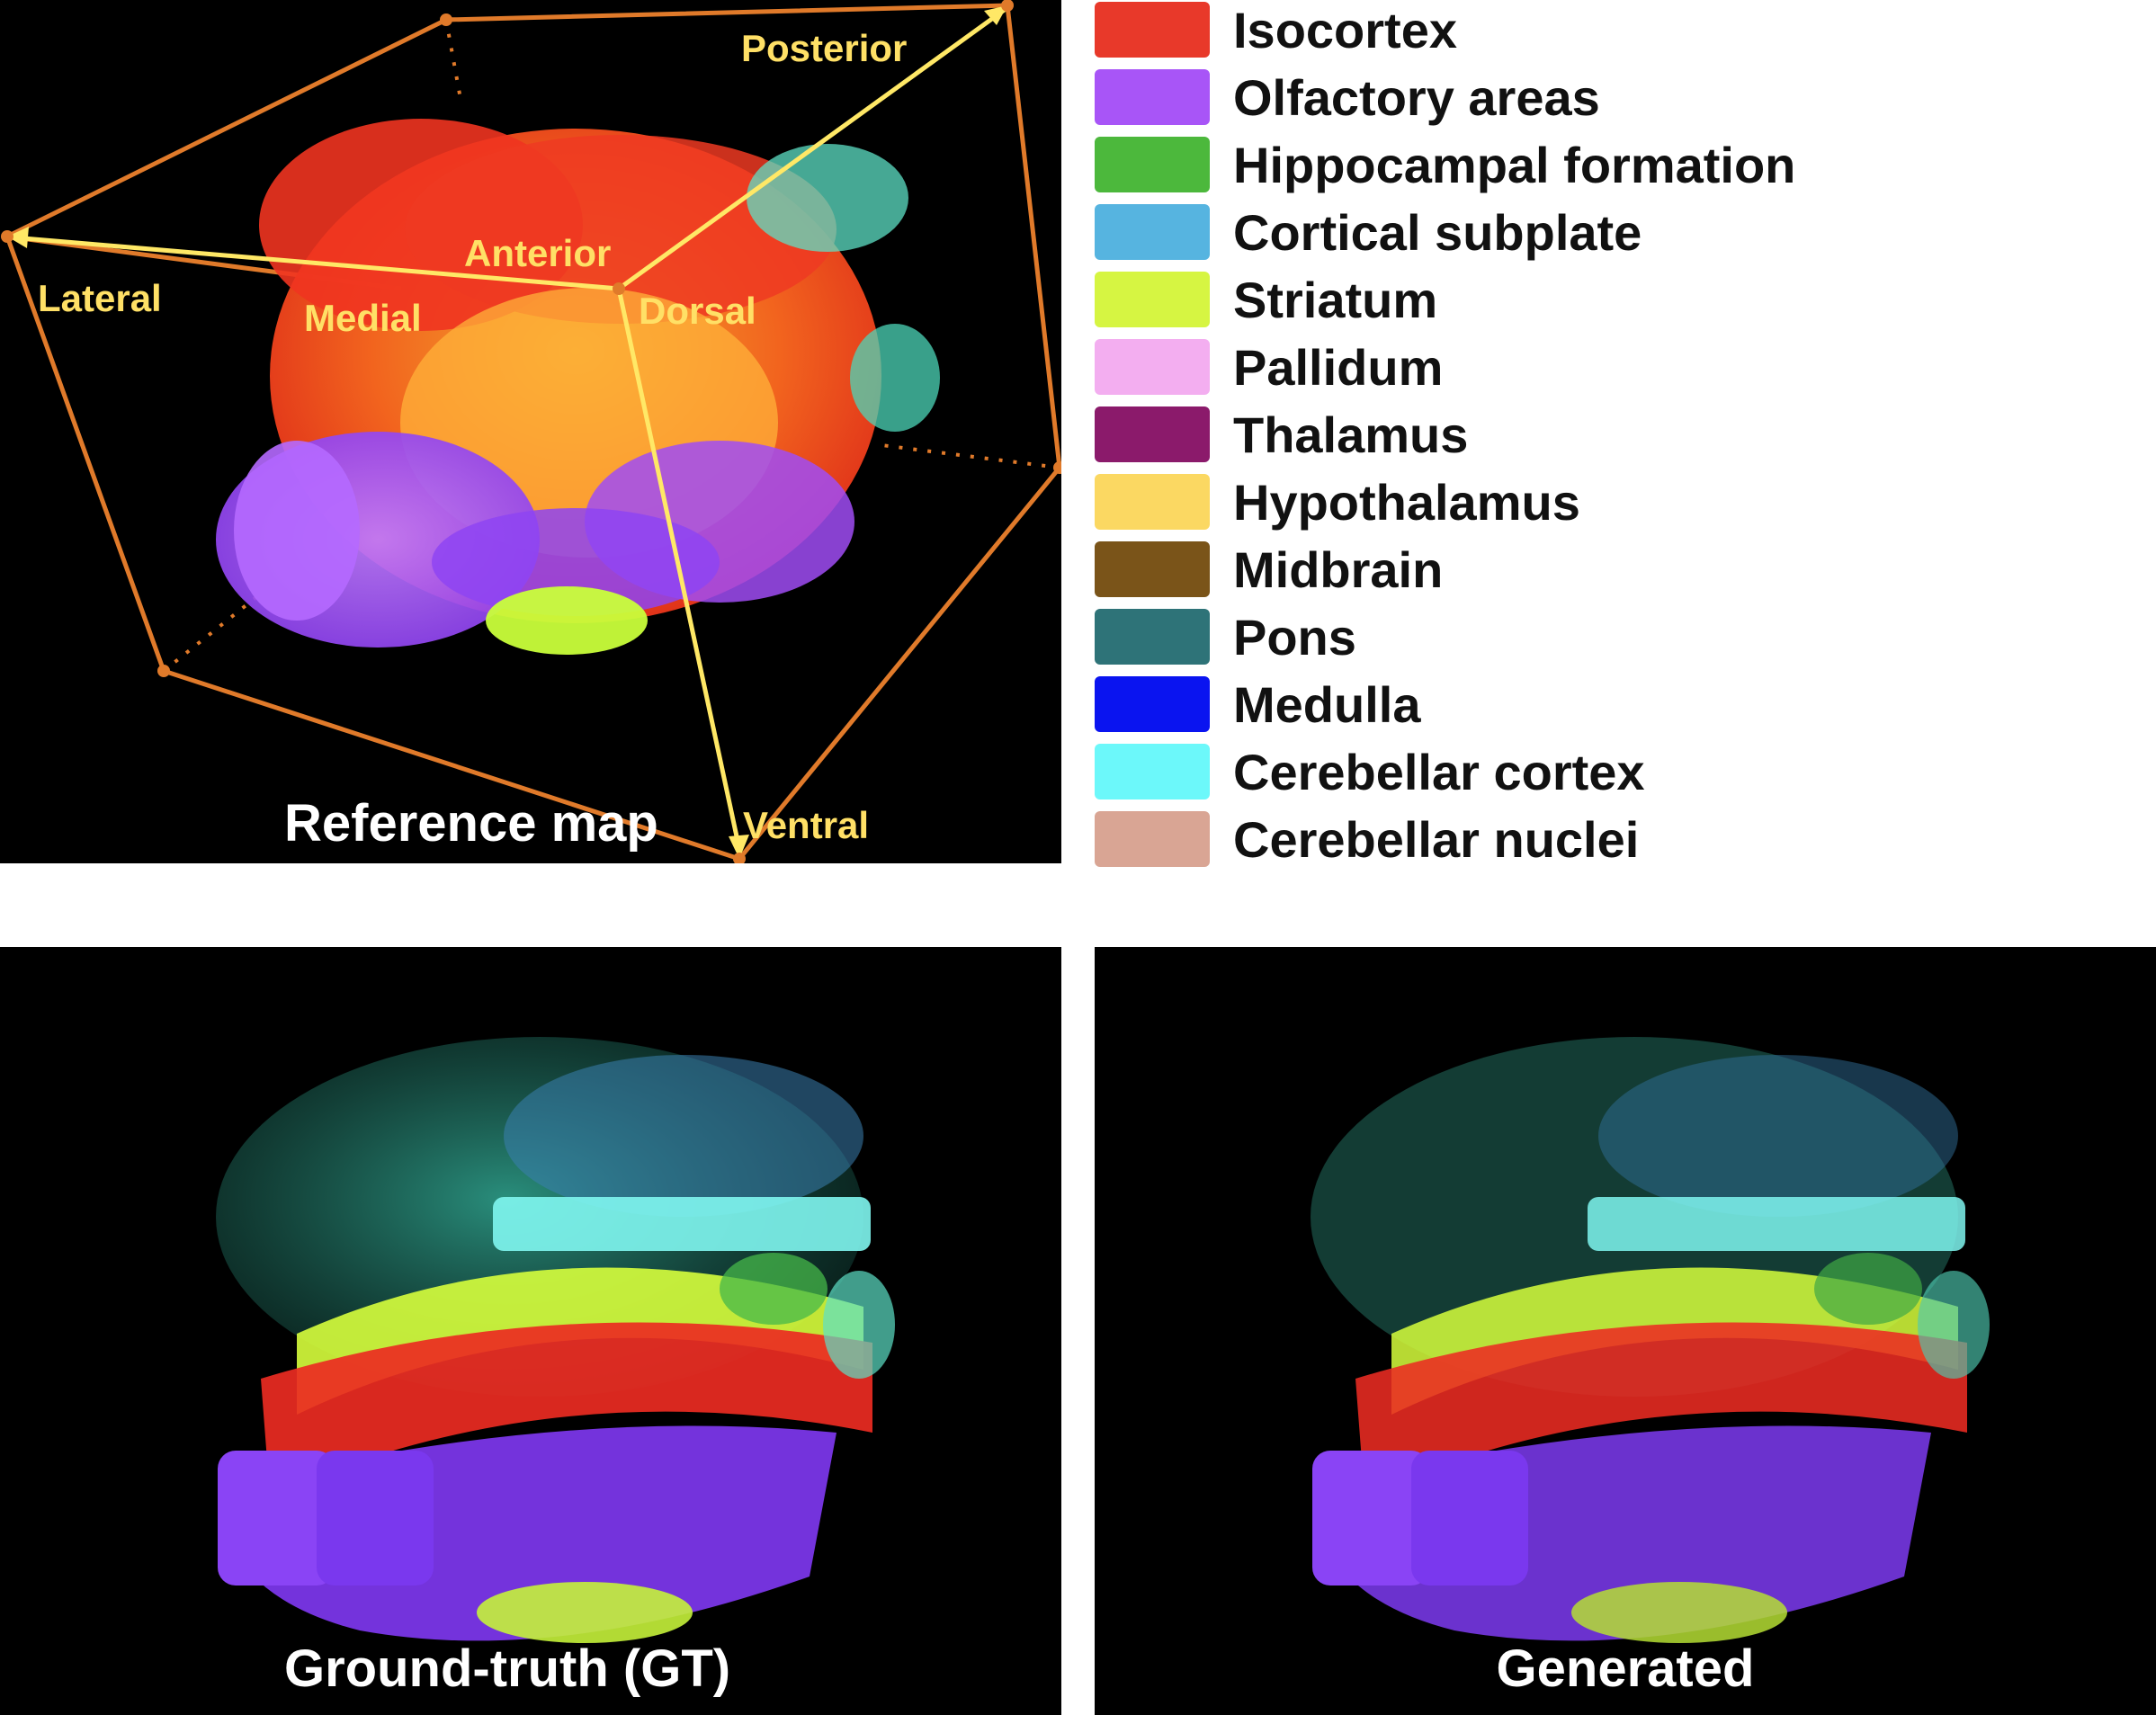 Image resolution: width=2156 pixels, height=1715 pixels. What do you see at coordinates (1544, 570) in the screenshot?
I see `legend-item: Midbrain` at bounding box center [1544, 570].